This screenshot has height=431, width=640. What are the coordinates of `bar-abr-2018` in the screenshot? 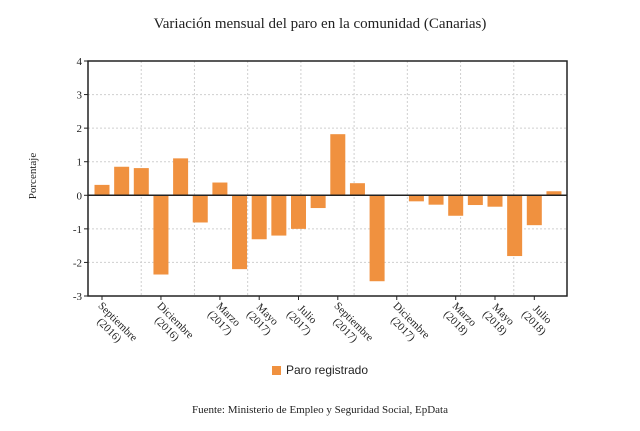 It's located at (475, 200).